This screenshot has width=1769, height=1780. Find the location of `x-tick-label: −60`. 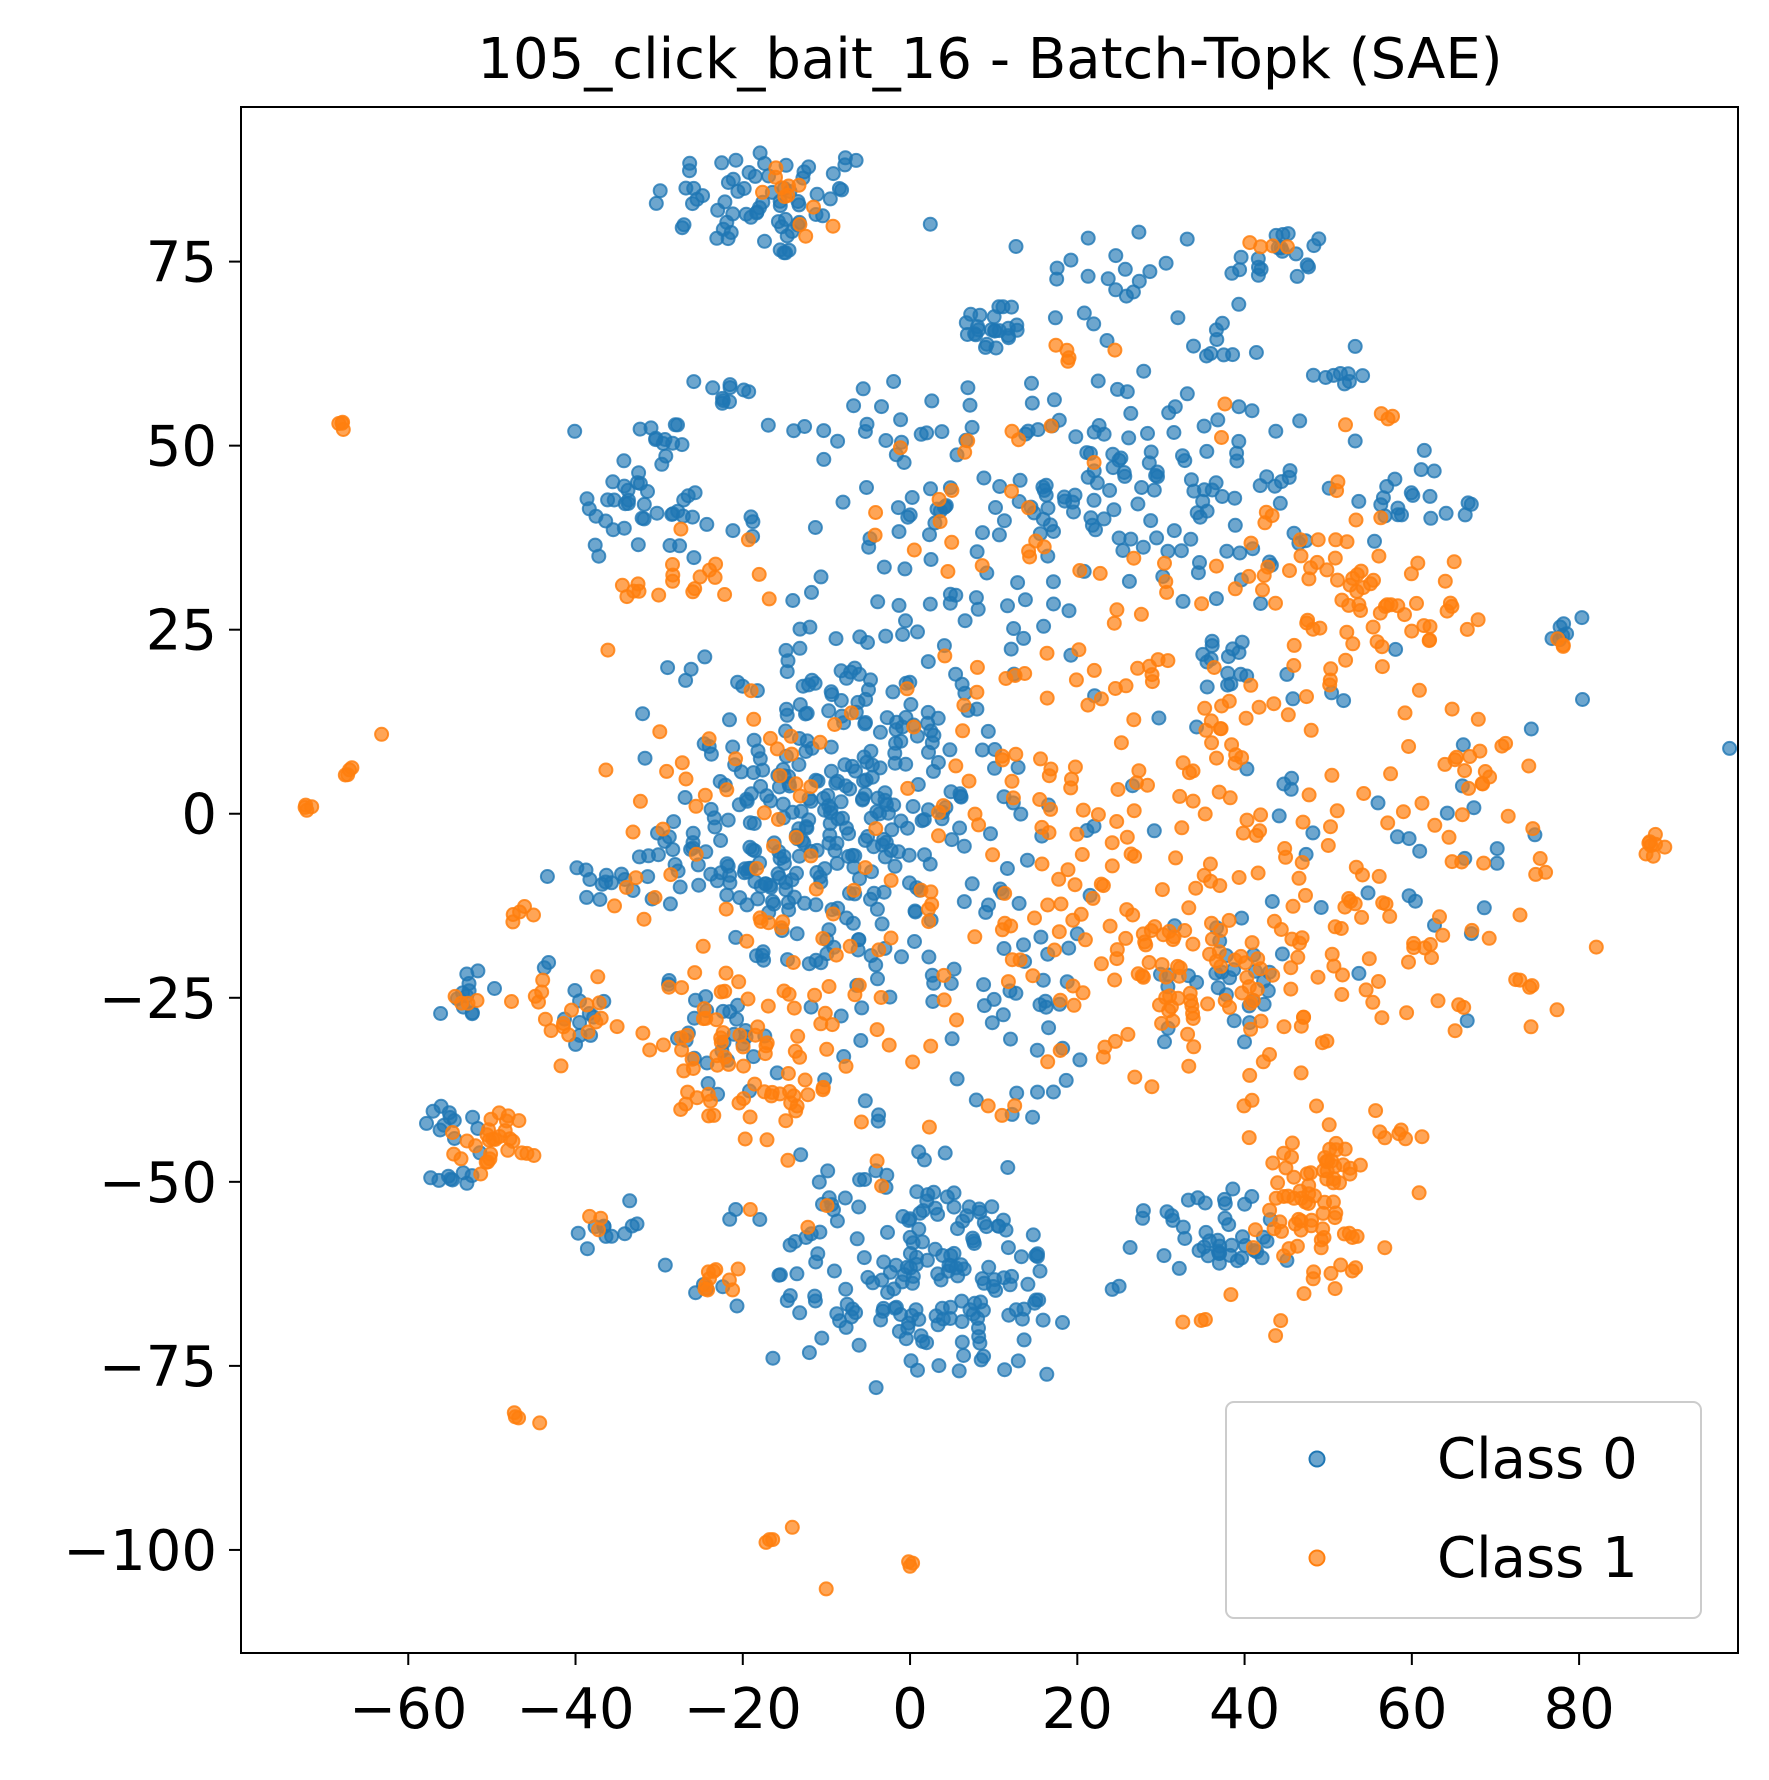

x-tick-label: −60 is located at coordinates (408, 1709).